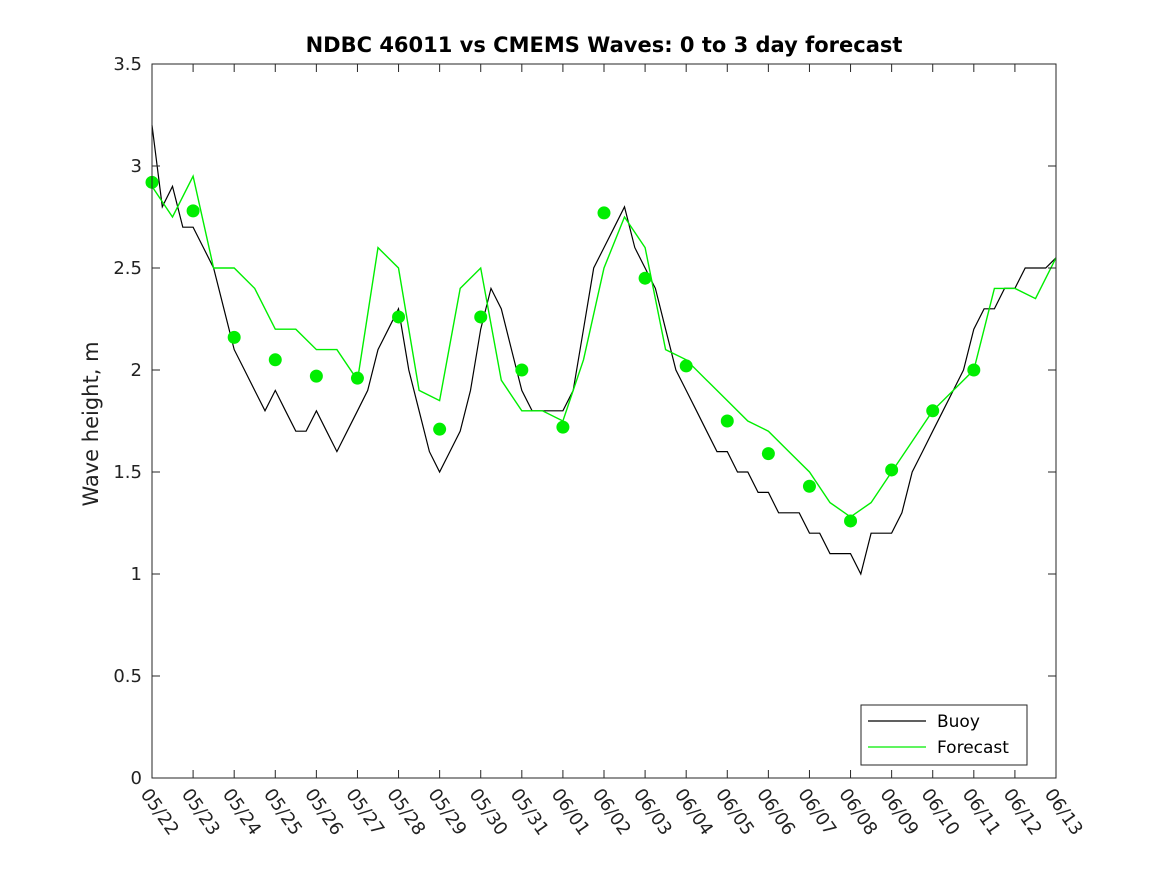 Image resolution: width=1167 pixels, height=875 pixels. Describe the element at coordinates (127, 676) in the screenshot. I see `y-tick-label: 0.5` at that location.